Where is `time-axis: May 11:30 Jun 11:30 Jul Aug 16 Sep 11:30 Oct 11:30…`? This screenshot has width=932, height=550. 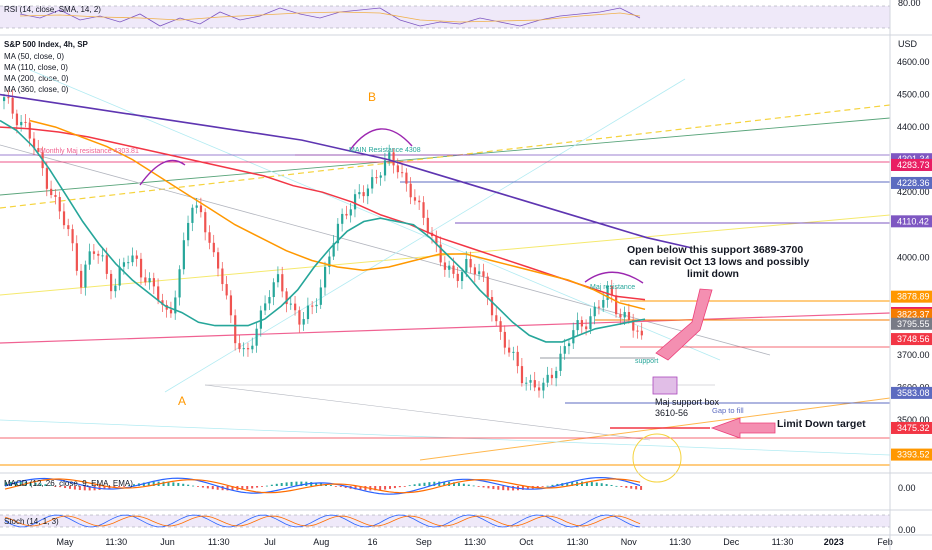
time-axis: May 11:30 Jun 11:30 Jul Aug 16 Sep 11:30 Oct 11:30… is located at coordinates (474, 542).